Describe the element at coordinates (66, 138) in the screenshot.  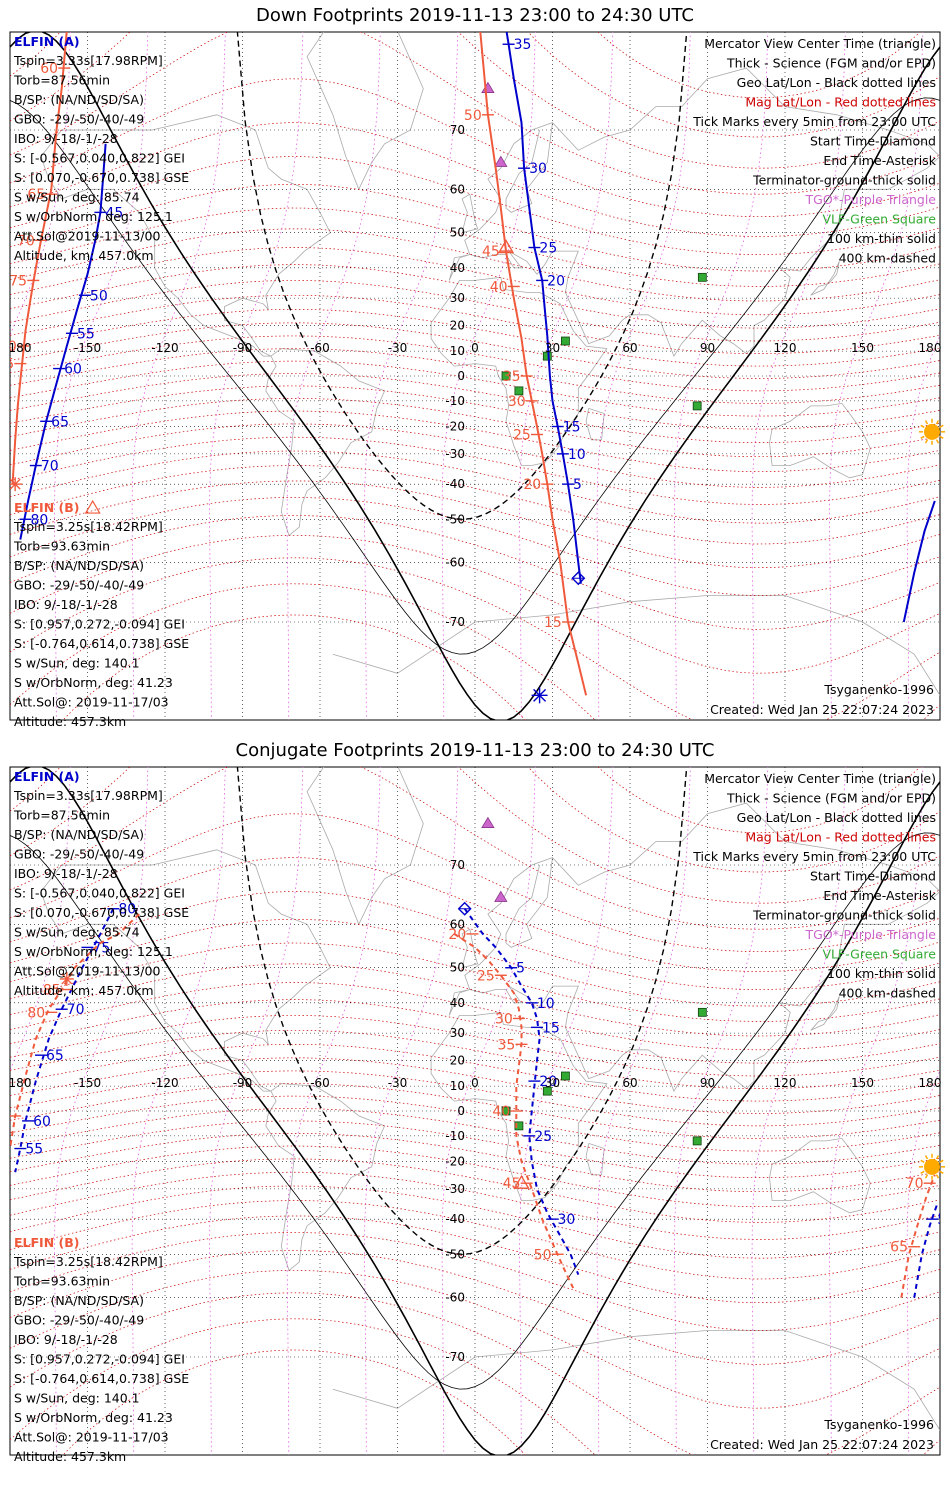
I see `elfin-a-info: IBO: 9/-18/-1/-28` at that location.